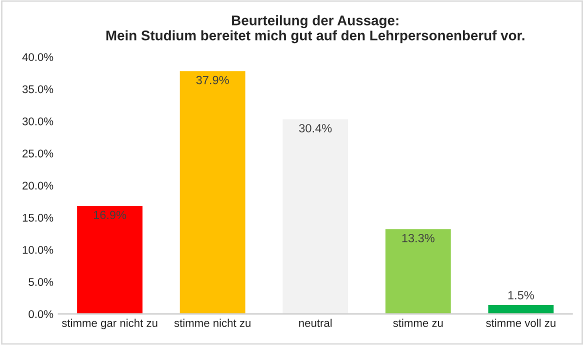 This screenshot has width=584, height=345. I want to click on y-tick-label: 30.0%, so click(38, 121).